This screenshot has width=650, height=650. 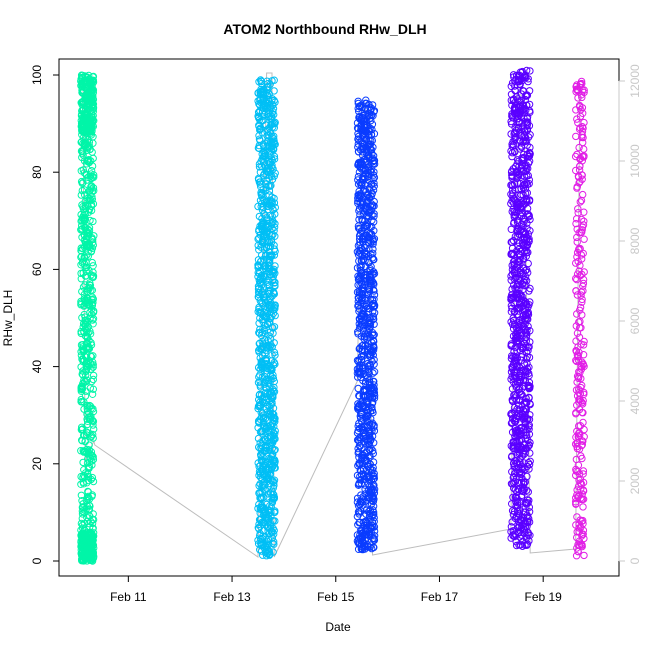 What do you see at coordinates (37, 560) in the screenshot?
I see `y-tick-label: 0` at bounding box center [37, 560].